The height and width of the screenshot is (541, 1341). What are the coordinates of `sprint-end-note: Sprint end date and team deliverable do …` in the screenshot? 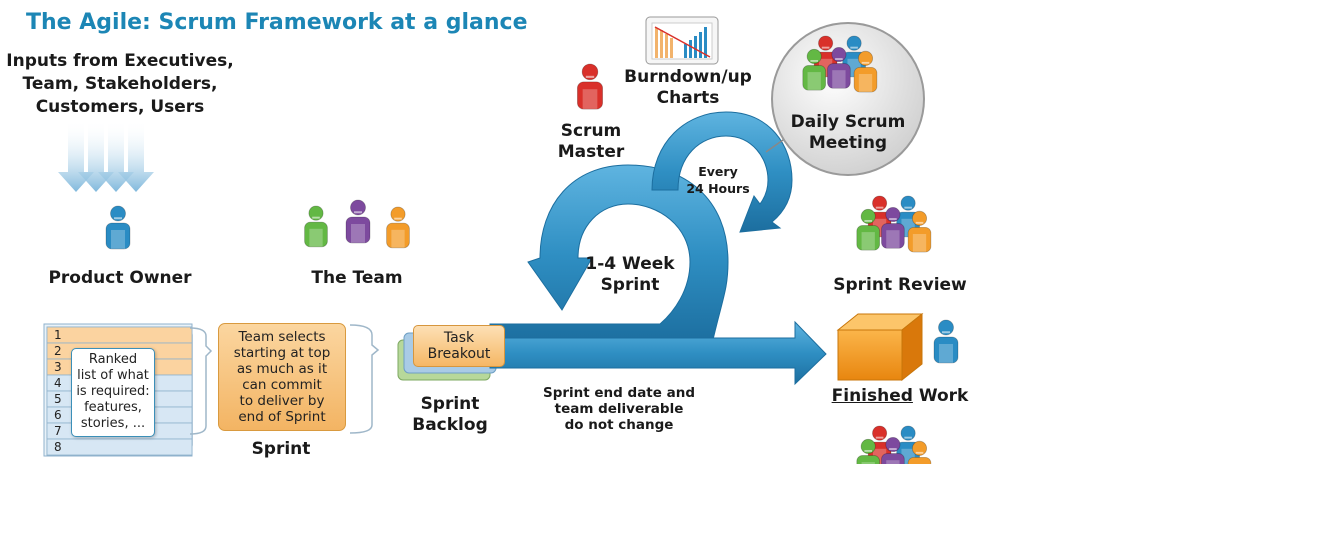 It's located at (619, 409).